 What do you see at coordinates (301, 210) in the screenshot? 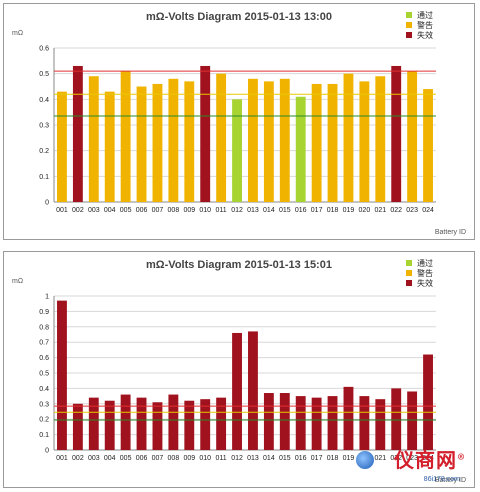
I see `x-tick-label: 016` at bounding box center [301, 210].